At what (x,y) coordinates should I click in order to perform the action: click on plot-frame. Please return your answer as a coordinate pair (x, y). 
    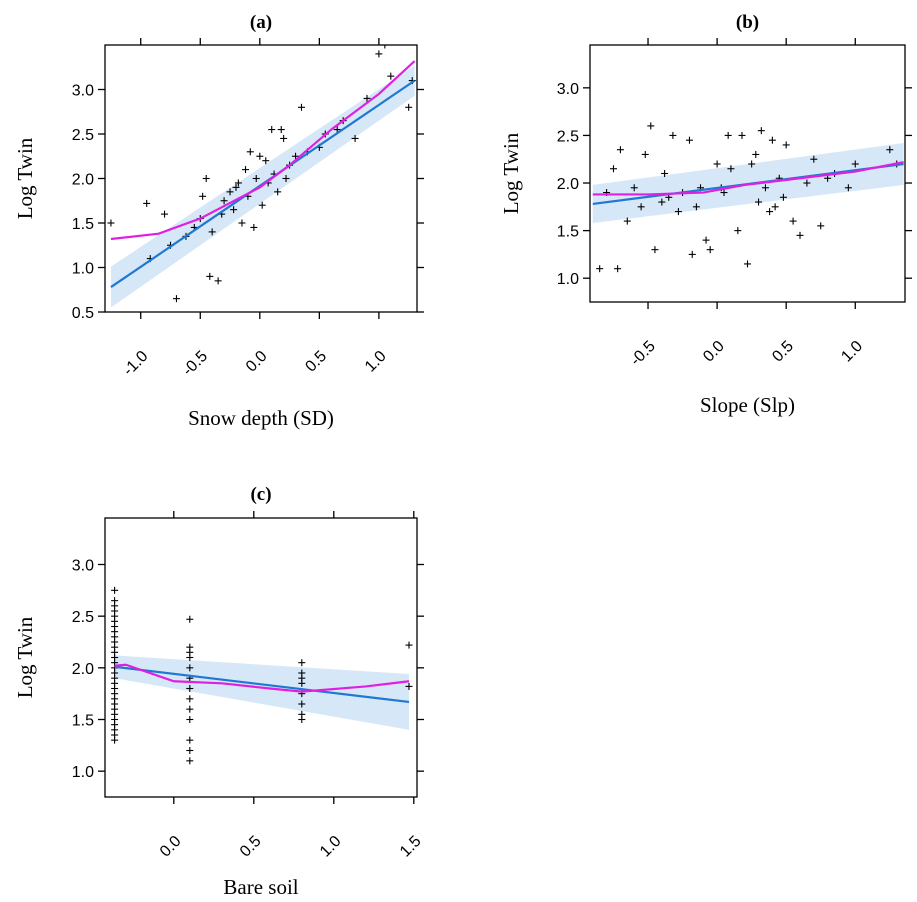
    Looking at the image, I should click on (747, 173).